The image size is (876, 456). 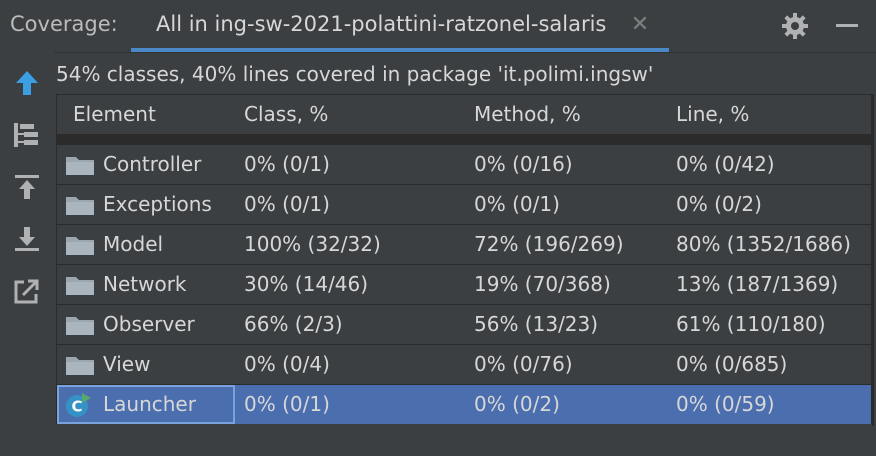 I want to click on coverage-toolbar, so click(x=27, y=254).